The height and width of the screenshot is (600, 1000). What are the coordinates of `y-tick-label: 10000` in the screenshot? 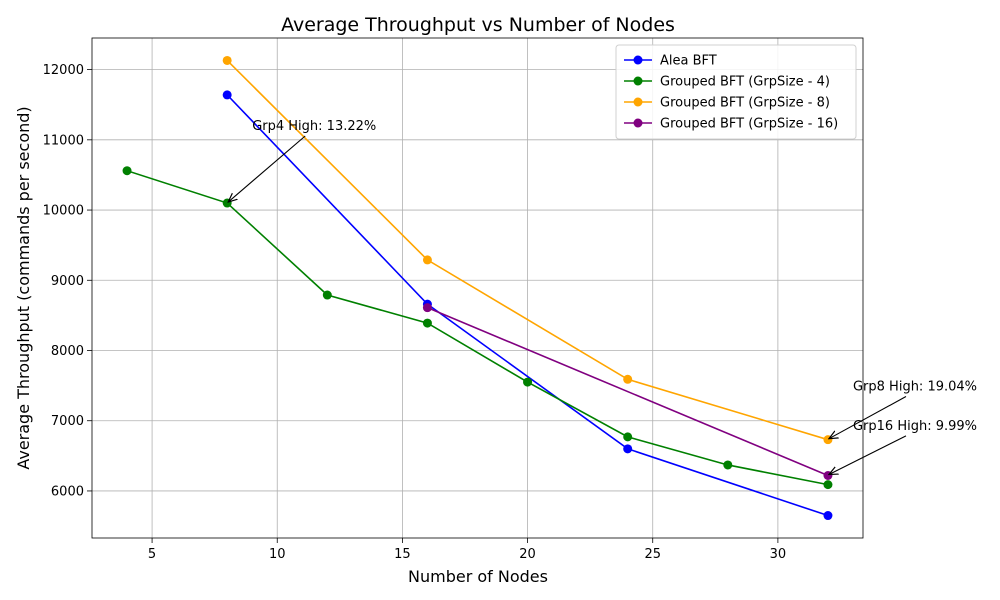 It's located at (63, 211).